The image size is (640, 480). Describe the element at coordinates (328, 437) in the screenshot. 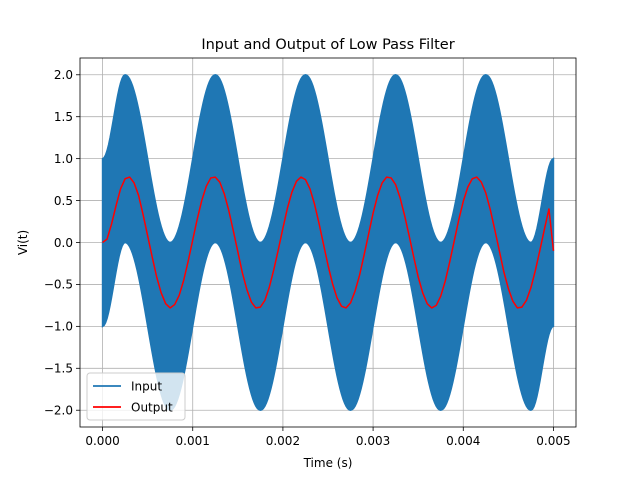

I see `x-axis-ticks: 0.000 0.001 0.002 0.003 0.004 0.005` at that location.